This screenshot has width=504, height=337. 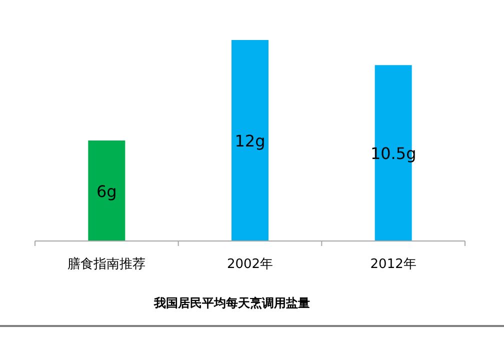 What do you see at coordinates (106, 191) in the screenshot?
I see `data-label: 6g` at bounding box center [106, 191].